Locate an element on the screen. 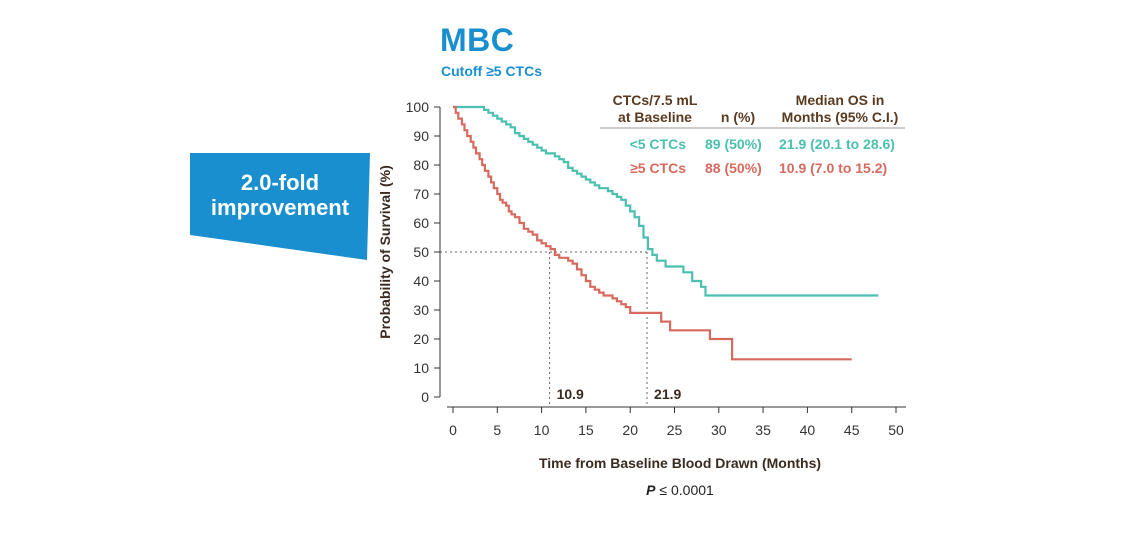  table-header-n: n (%) is located at coordinates (738, 117).